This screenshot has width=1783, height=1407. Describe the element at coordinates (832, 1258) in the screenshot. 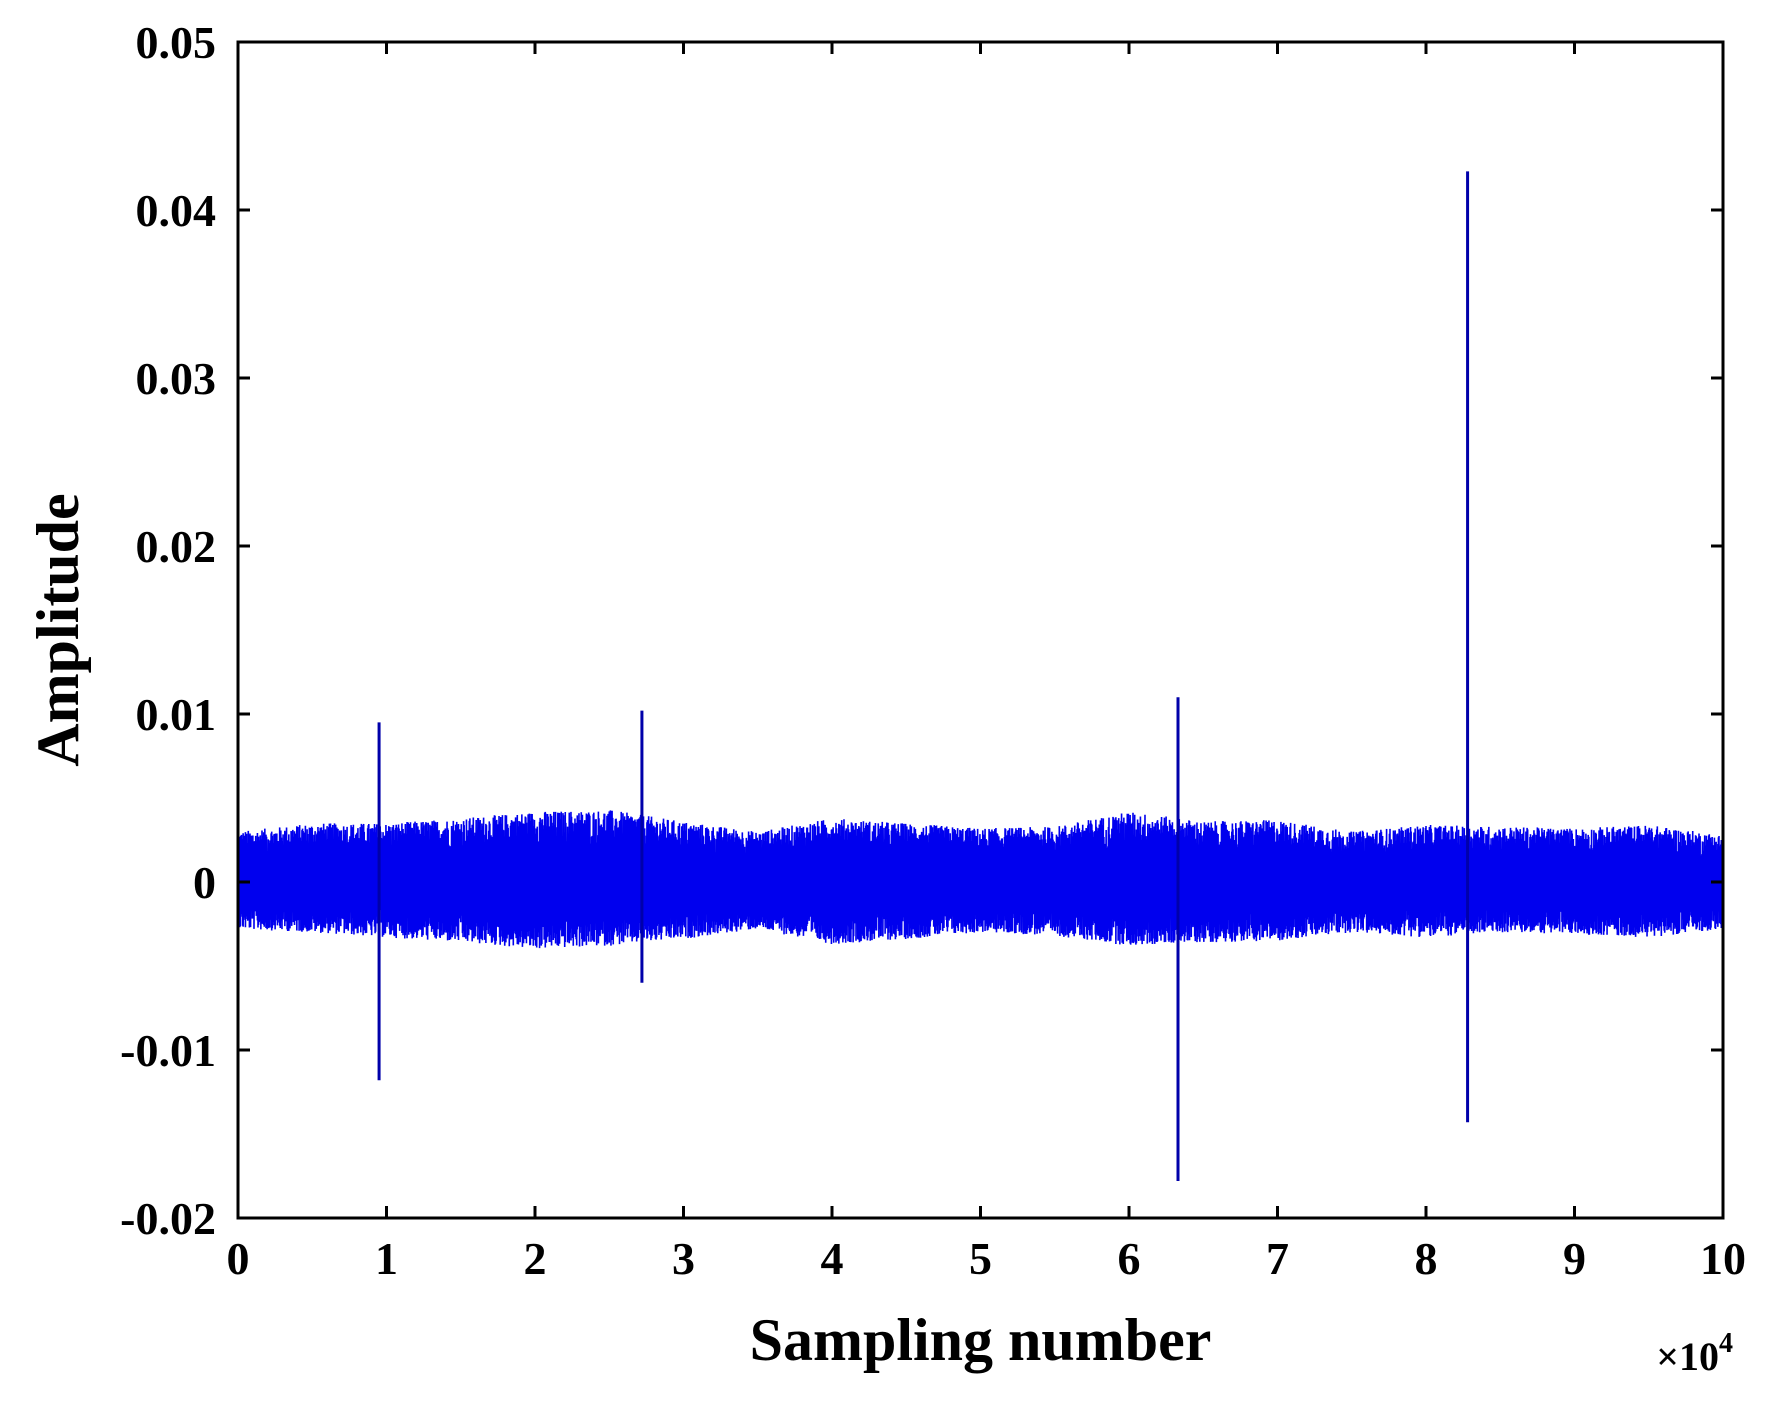

I see `x-tick-label: 4` at that location.